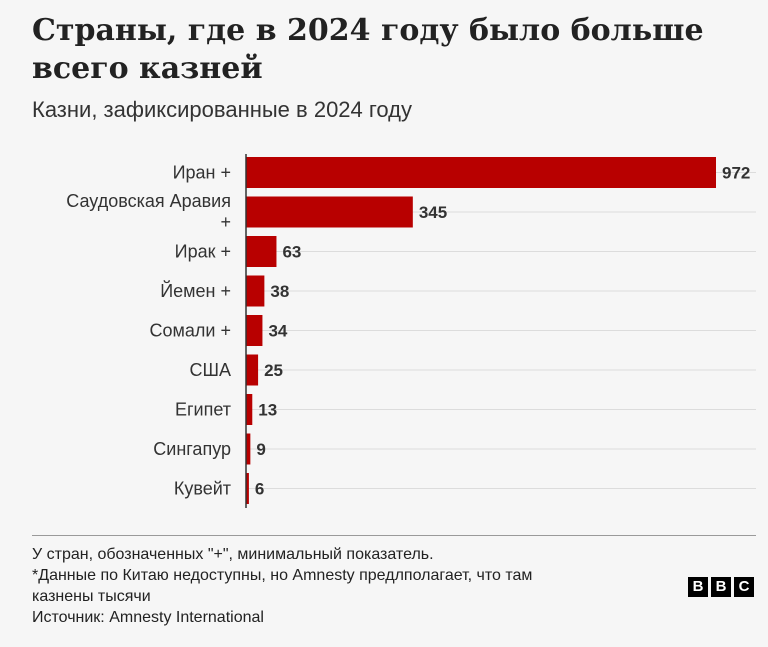 This screenshot has height=647, width=768. Describe the element at coordinates (203, 252) in the screenshot. I see `category-label: Ирак +` at that location.